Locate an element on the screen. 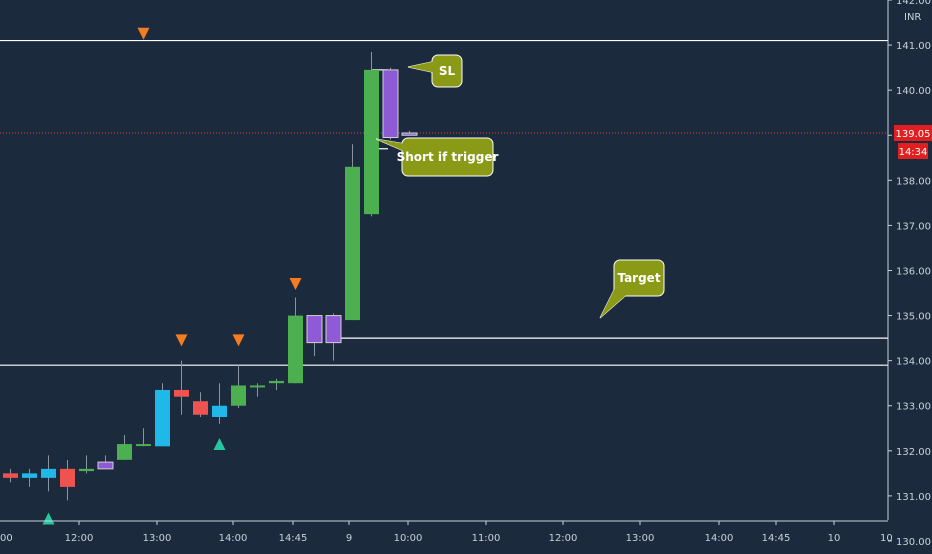 Image resolution: width=932 pixels, height=554 pixels. last-time-tag is located at coordinates (913, 150).